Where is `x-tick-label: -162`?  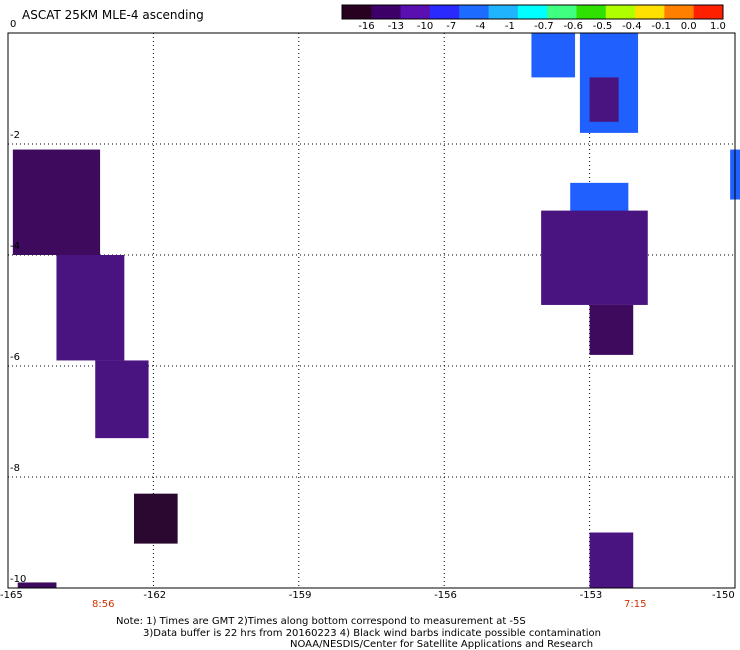
x-tick-label: -162 is located at coordinates (155, 595).